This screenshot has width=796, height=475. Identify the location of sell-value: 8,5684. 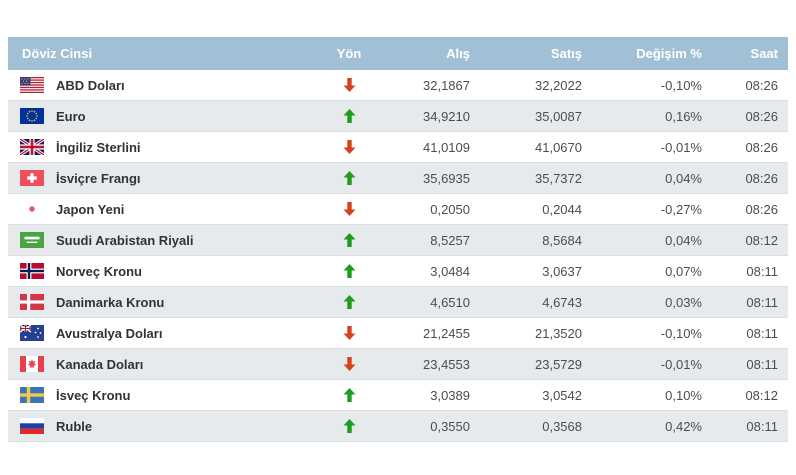
(562, 240).